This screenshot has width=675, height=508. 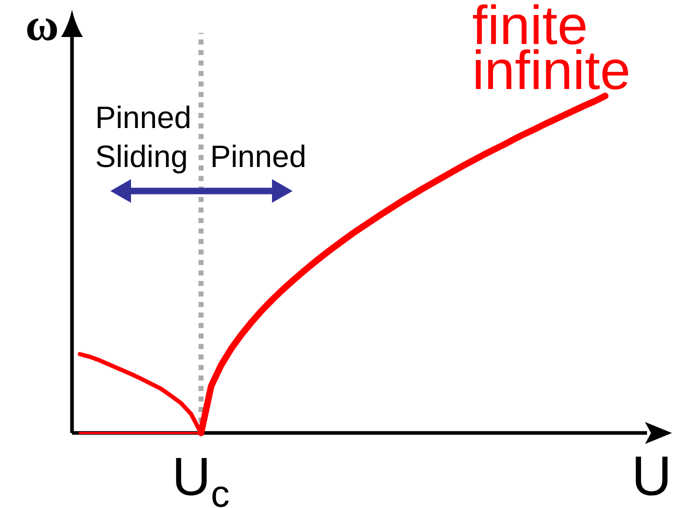 What do you see at coordinates (141, 159) in the screenshot?
I see `annotation: Sliding` at bounding box center [141, 159].